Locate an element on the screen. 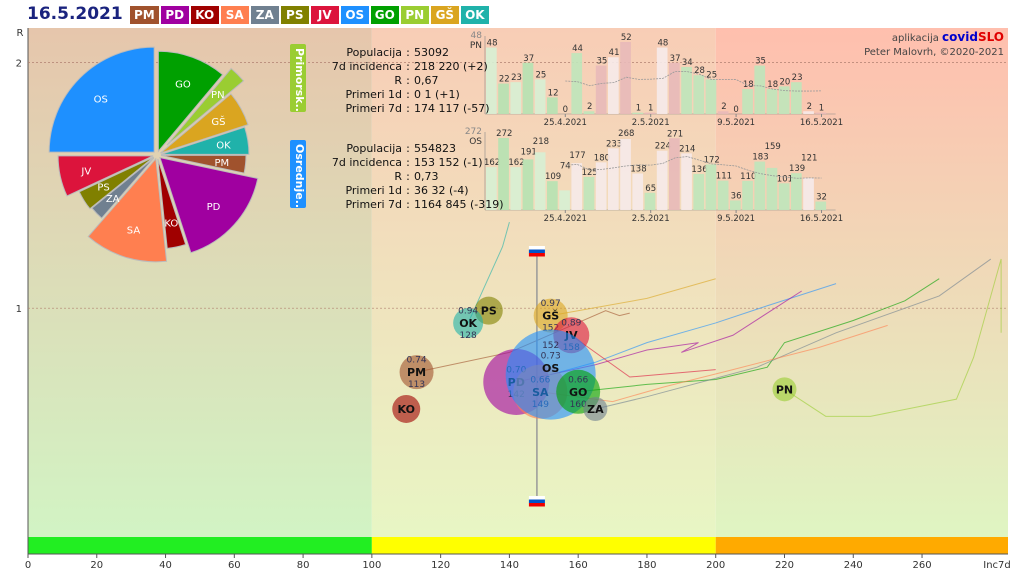  bubble-KO: KO is located at coordinates (406, 408).